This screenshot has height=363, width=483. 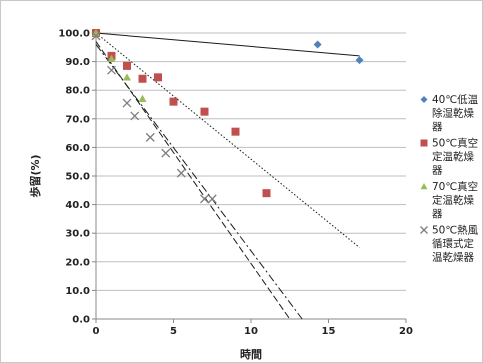 I want to click on legend-label-series-2: 器, so click(x=437, y=171).